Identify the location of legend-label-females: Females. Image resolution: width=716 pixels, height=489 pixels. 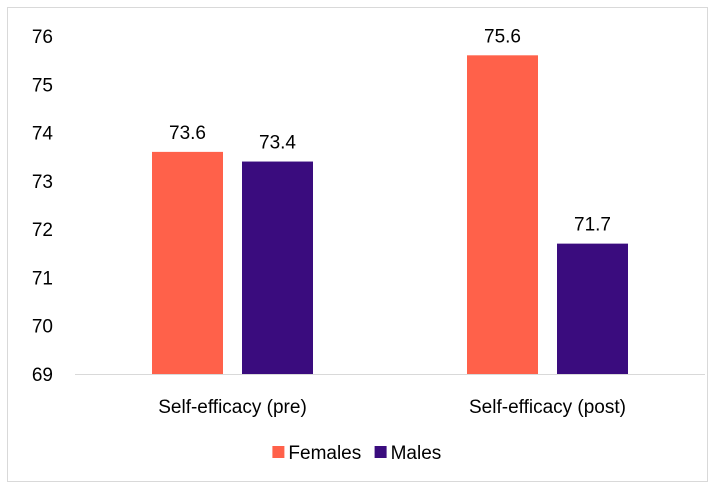
(324, 453).